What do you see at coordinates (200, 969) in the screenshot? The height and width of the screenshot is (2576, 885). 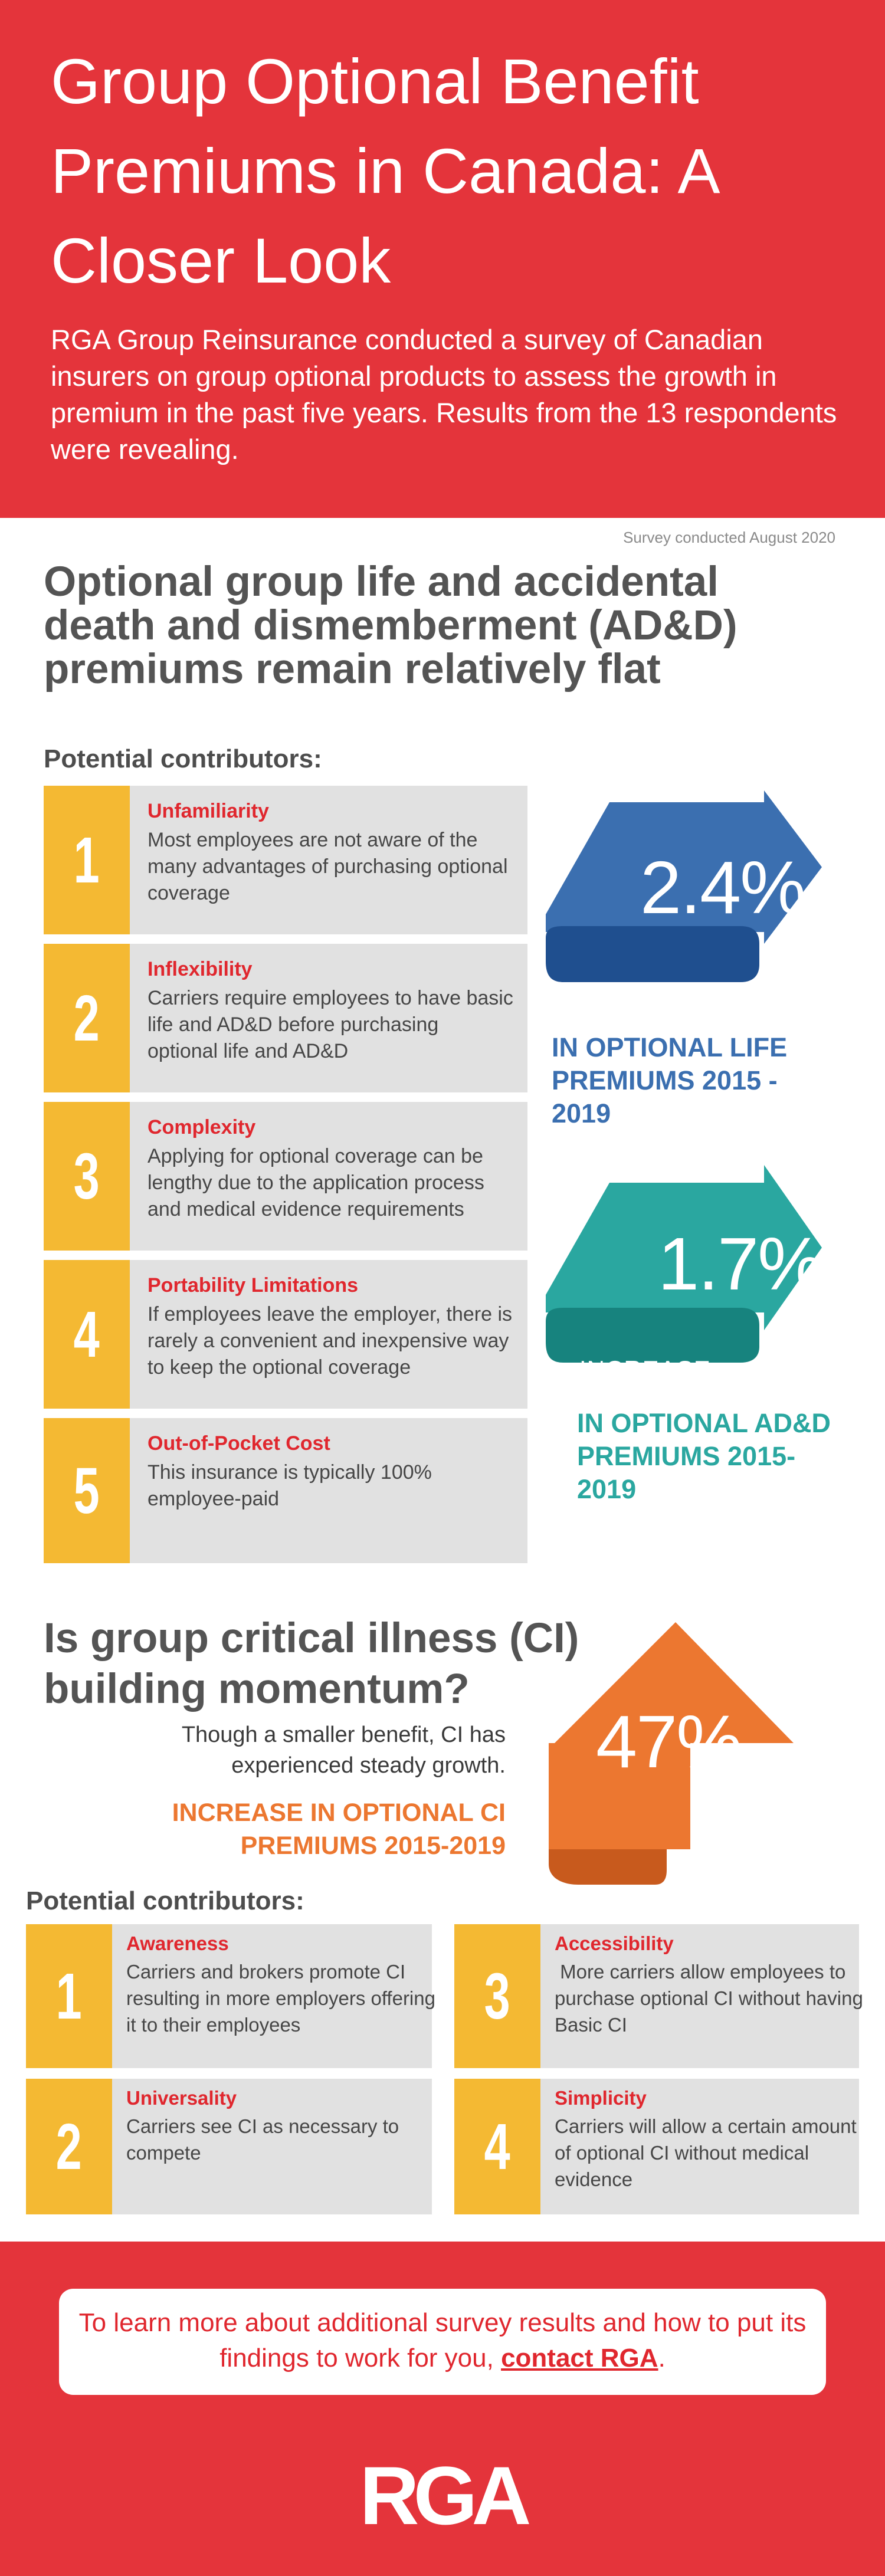 I see `card-title: Inflexibility` at bounding box center [200, 969].